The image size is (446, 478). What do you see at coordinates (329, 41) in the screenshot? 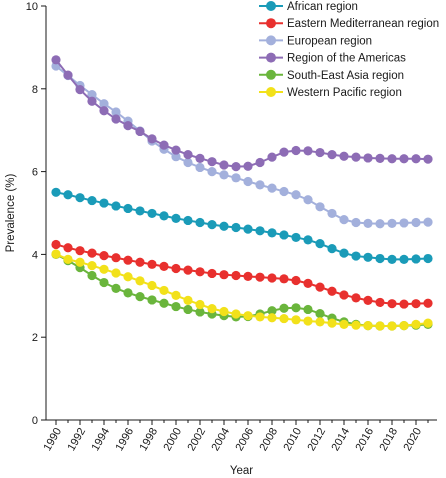
I see `legend-label: European region` at bounding box center [329, 41].